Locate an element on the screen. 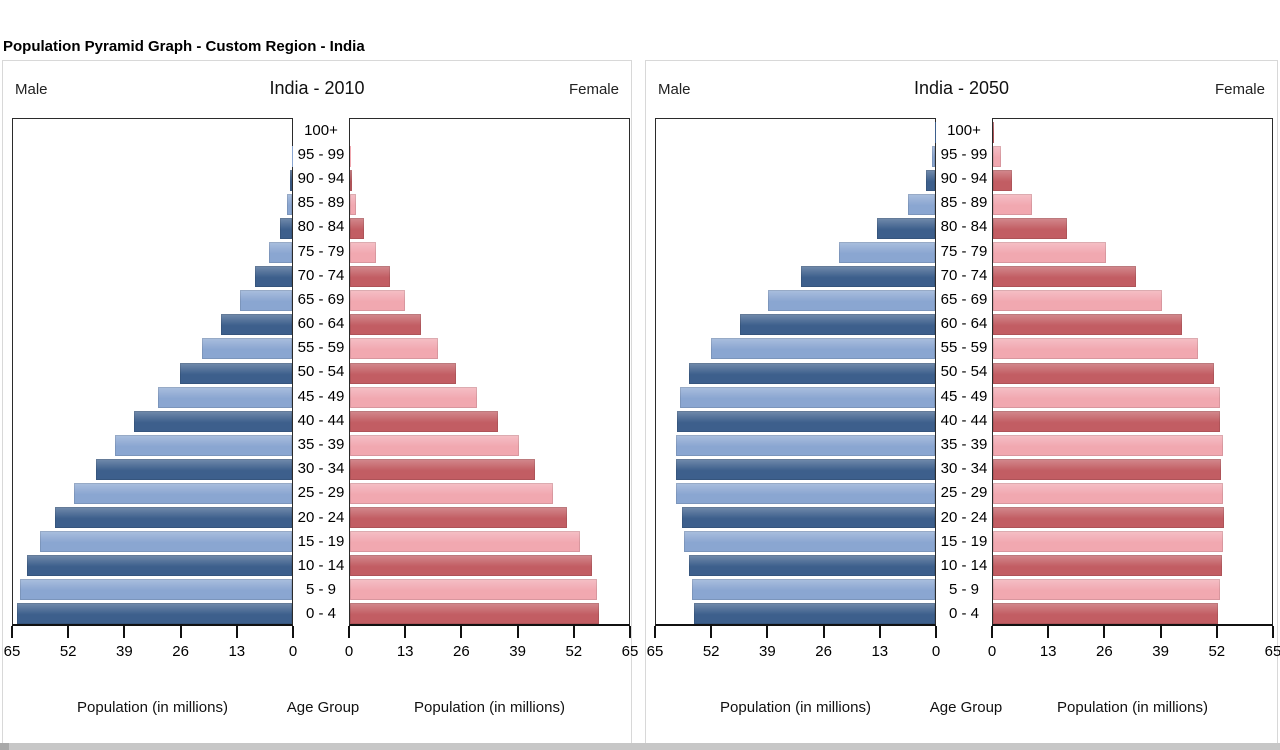 The height and width of the screenshot is (750, 1280). age-group-label: 70 - 74 is located at coordinates (964, 275).